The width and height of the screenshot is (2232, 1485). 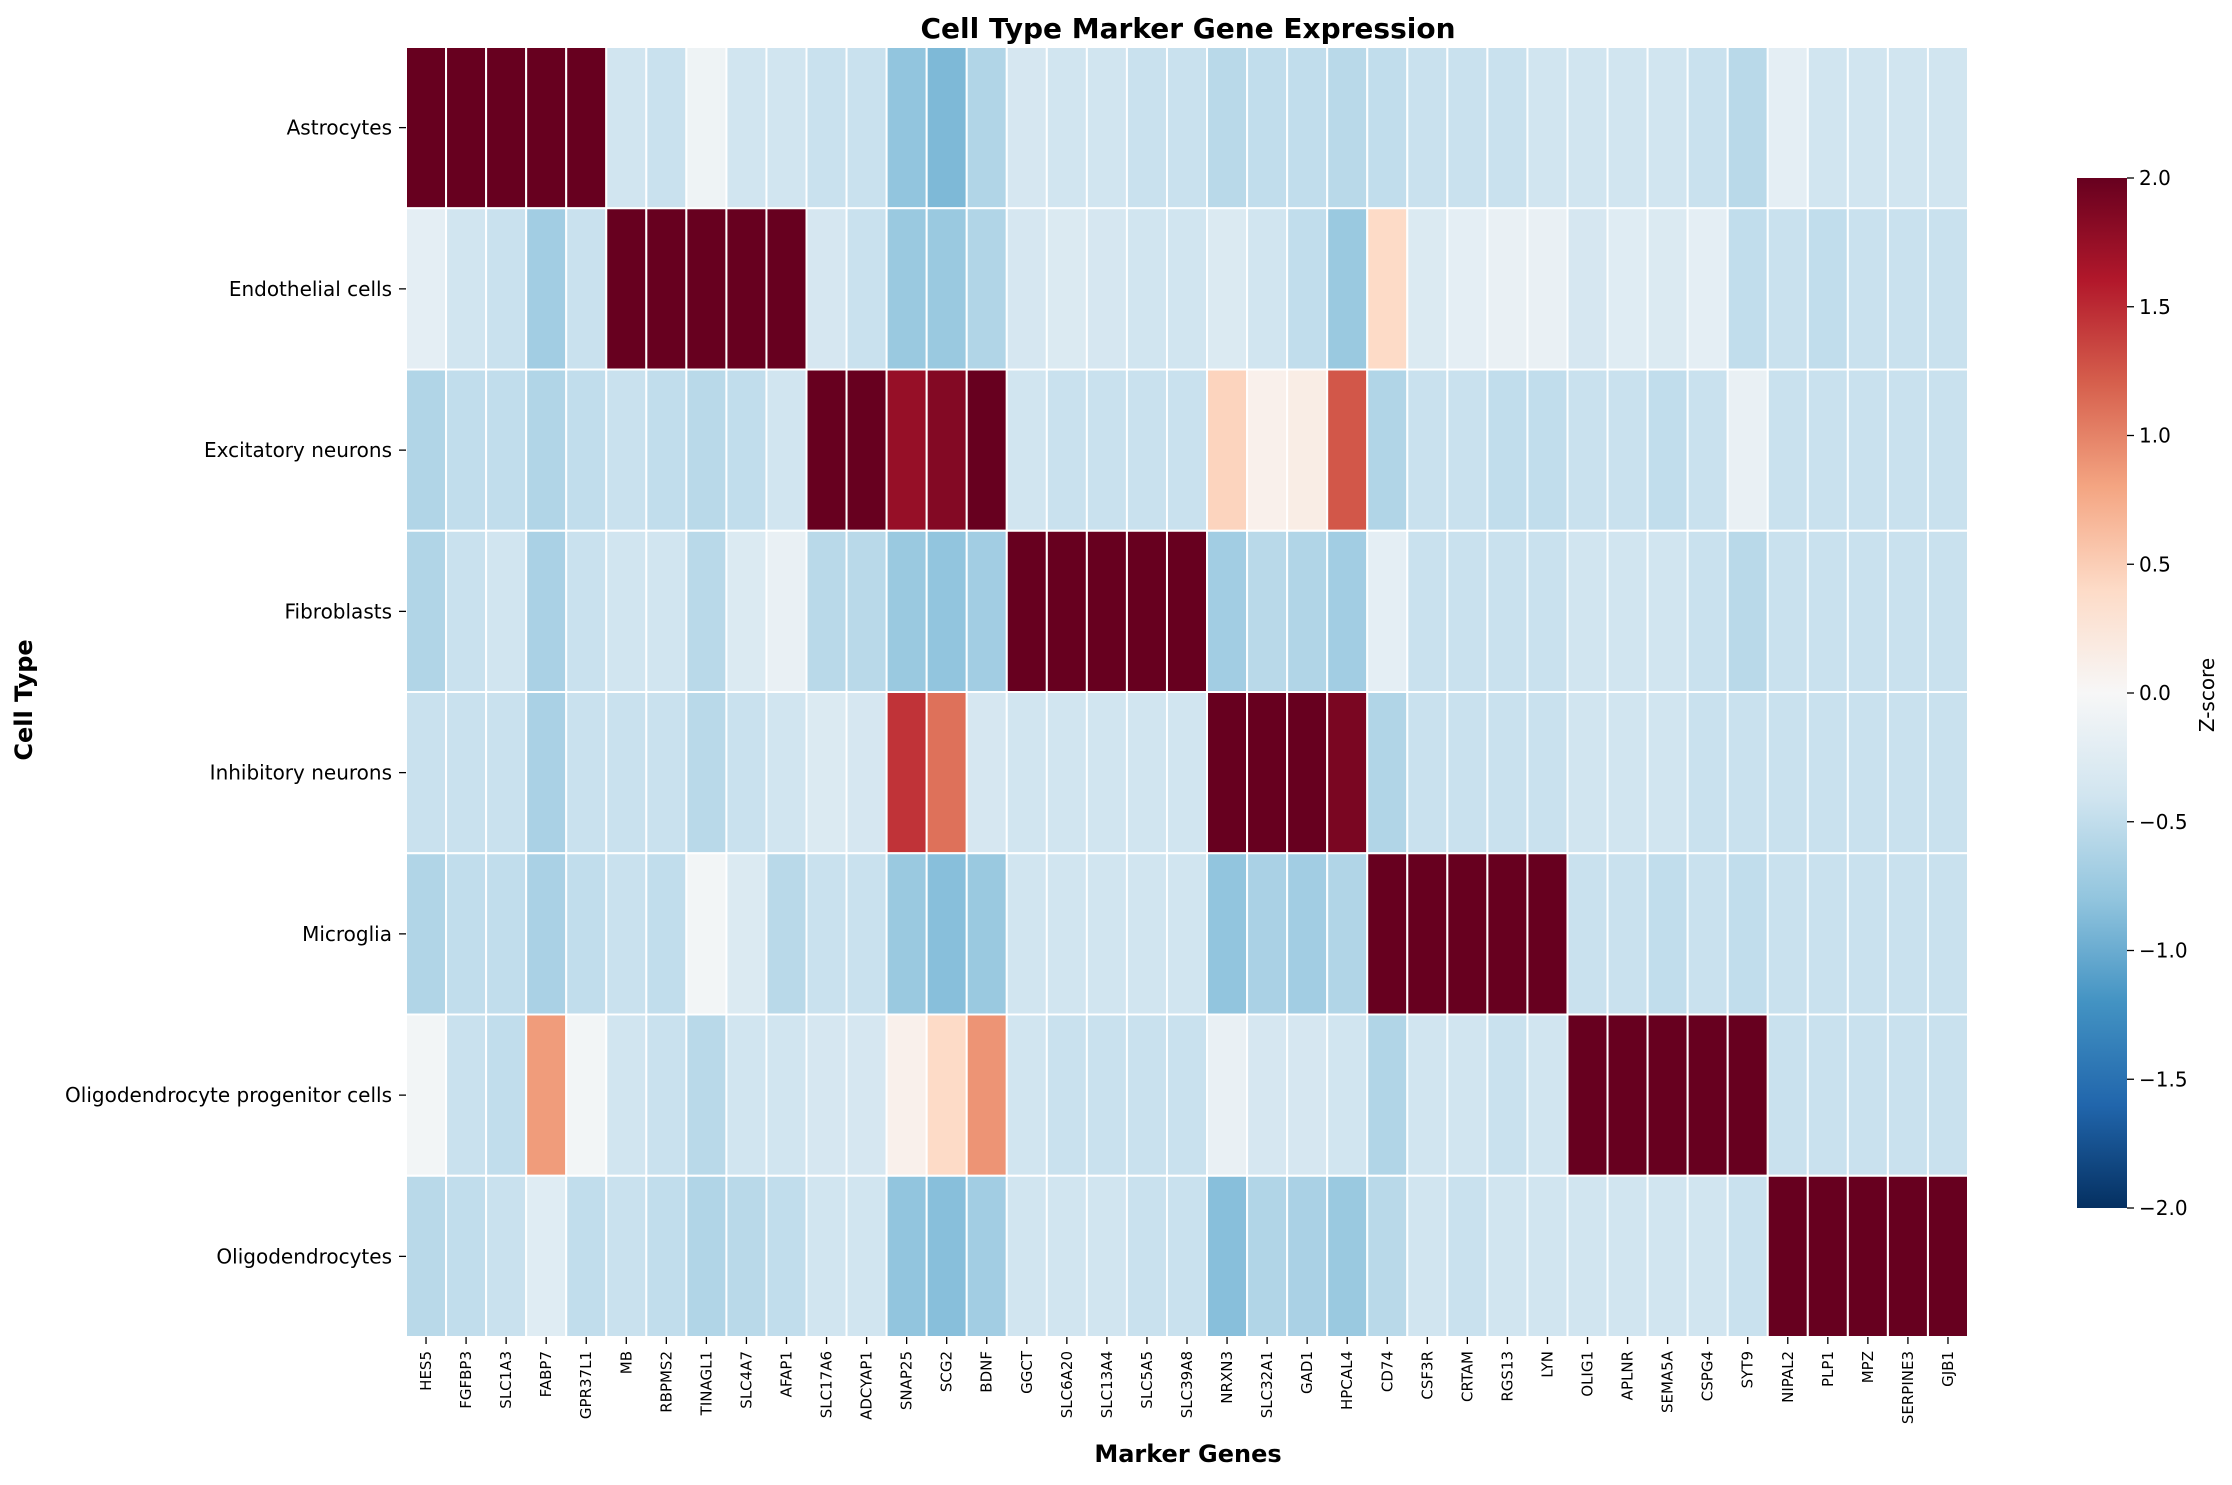 What do you see at coordinates (1828, 1369) in the screenshot?
I see `x-tick-label: PLP1` at bounding box center [1828, 1369].